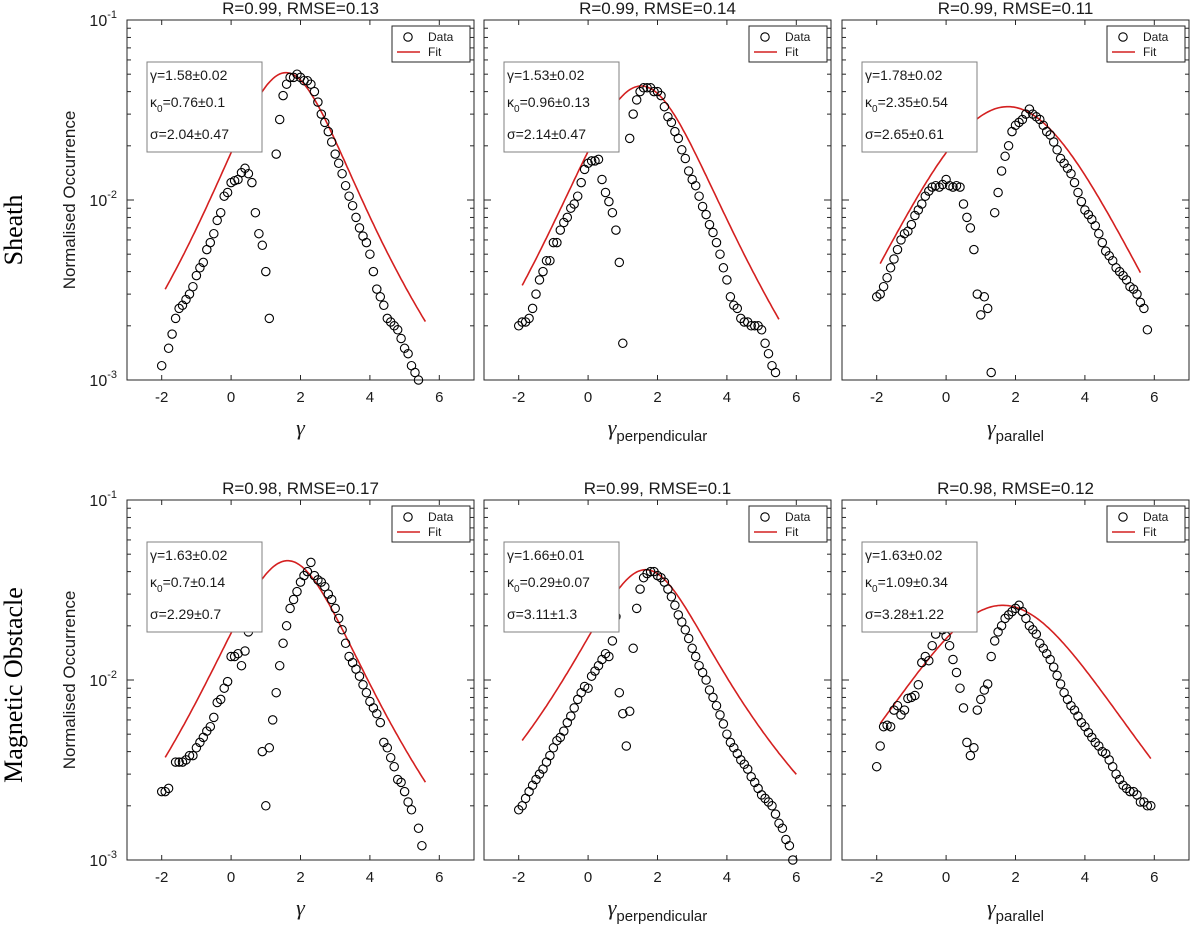  I want to click on annotation-gamma: γ=1.53±0.02, so click(546, 75).